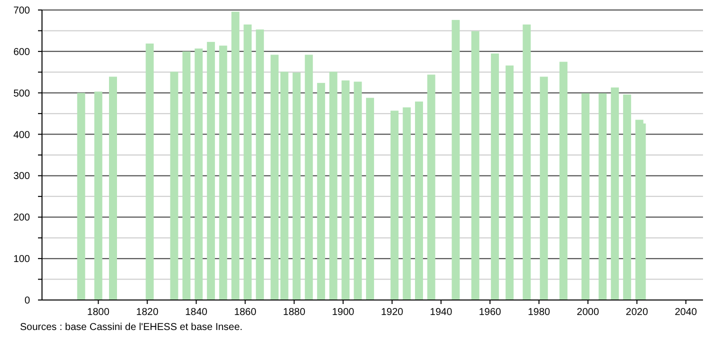 The height and width of the screenshot is (340, 710). Describe the element at coordinates (539, 312) in the screenshot. I see `x-tick-label: 1980` at that location.